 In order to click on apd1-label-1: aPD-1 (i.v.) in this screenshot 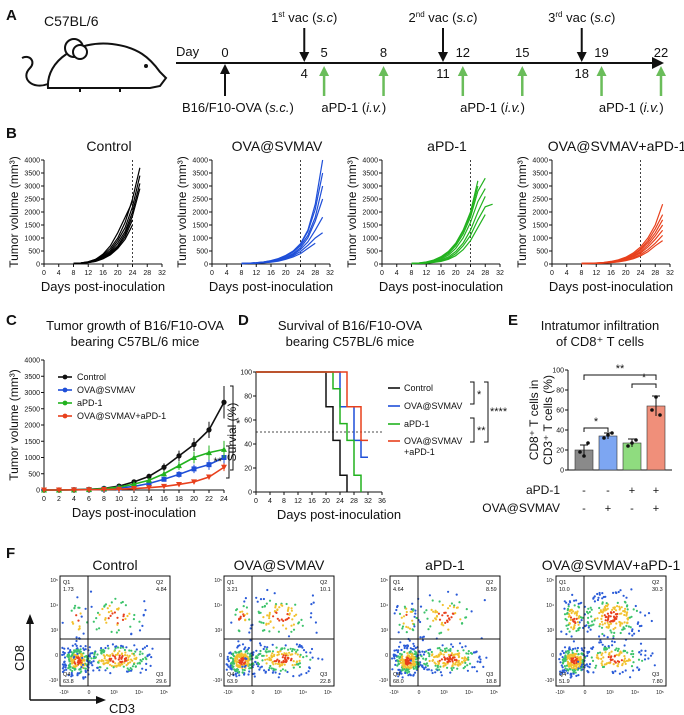, I will do `click(353, 107)`.